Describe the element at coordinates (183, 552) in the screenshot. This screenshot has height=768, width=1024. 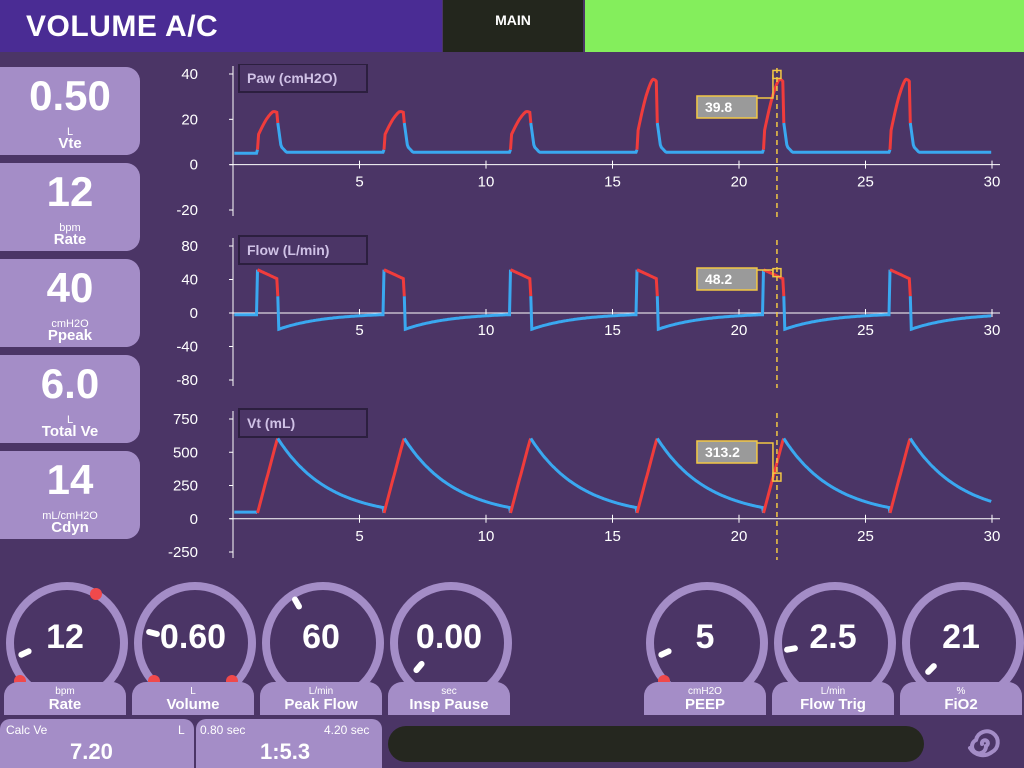
I see `y-tick-label: -250` at that location.